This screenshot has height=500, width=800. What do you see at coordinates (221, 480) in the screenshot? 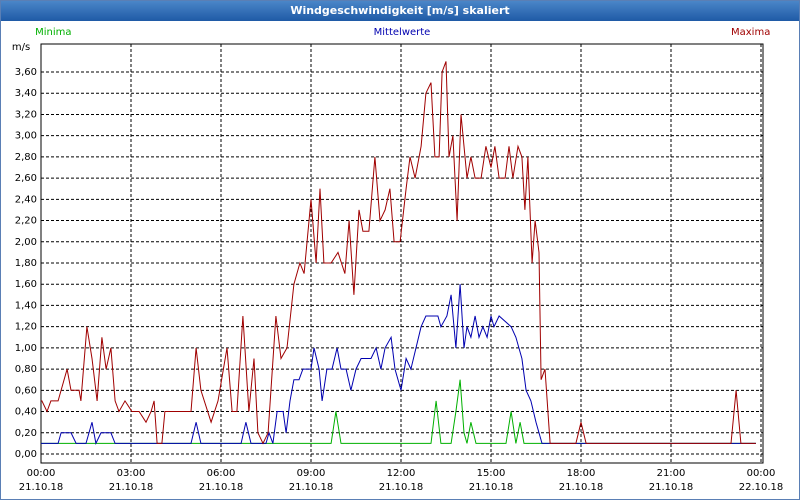
I see `x-tick-label: 06:00 21.10.18` at bounding box center [221, 480].